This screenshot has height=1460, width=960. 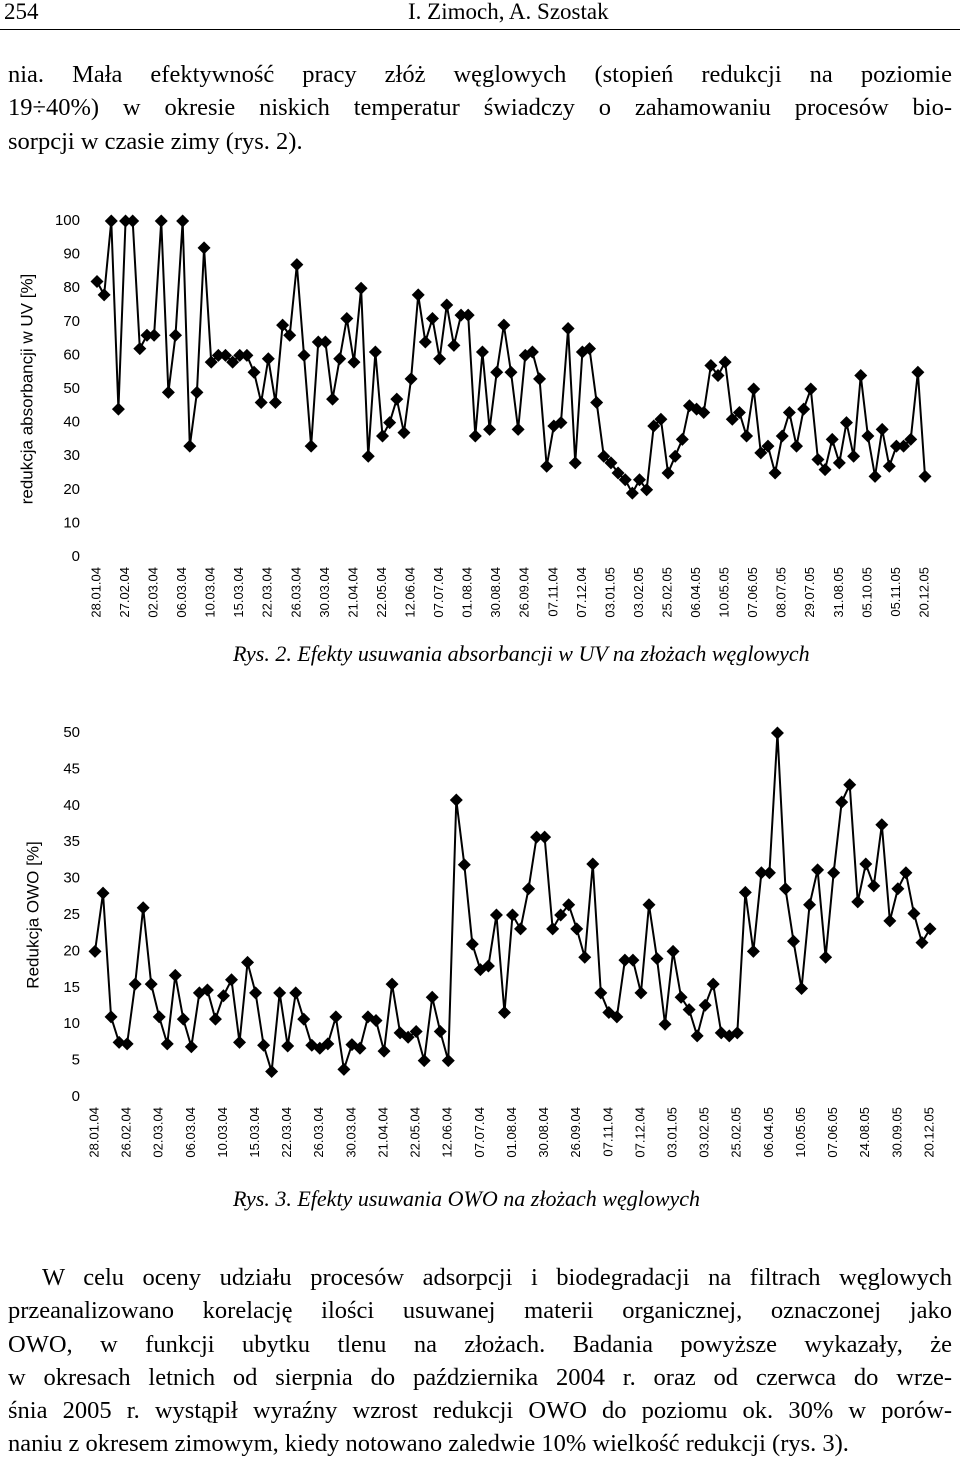 What do you see at coordinates (695, 592) in the screenshot?
I see `x-tick-label: 06.04.05` at bounding box center [695, 592].